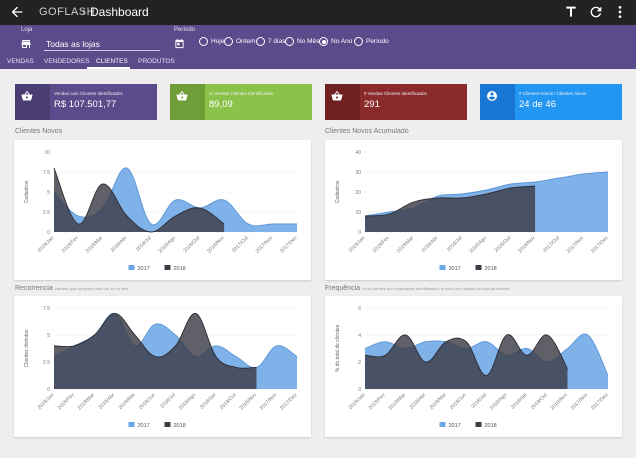  Describe the element at coordinates (66, 401) in the screenshot. I see `x-tick-label: 2018/Fev` at that location.